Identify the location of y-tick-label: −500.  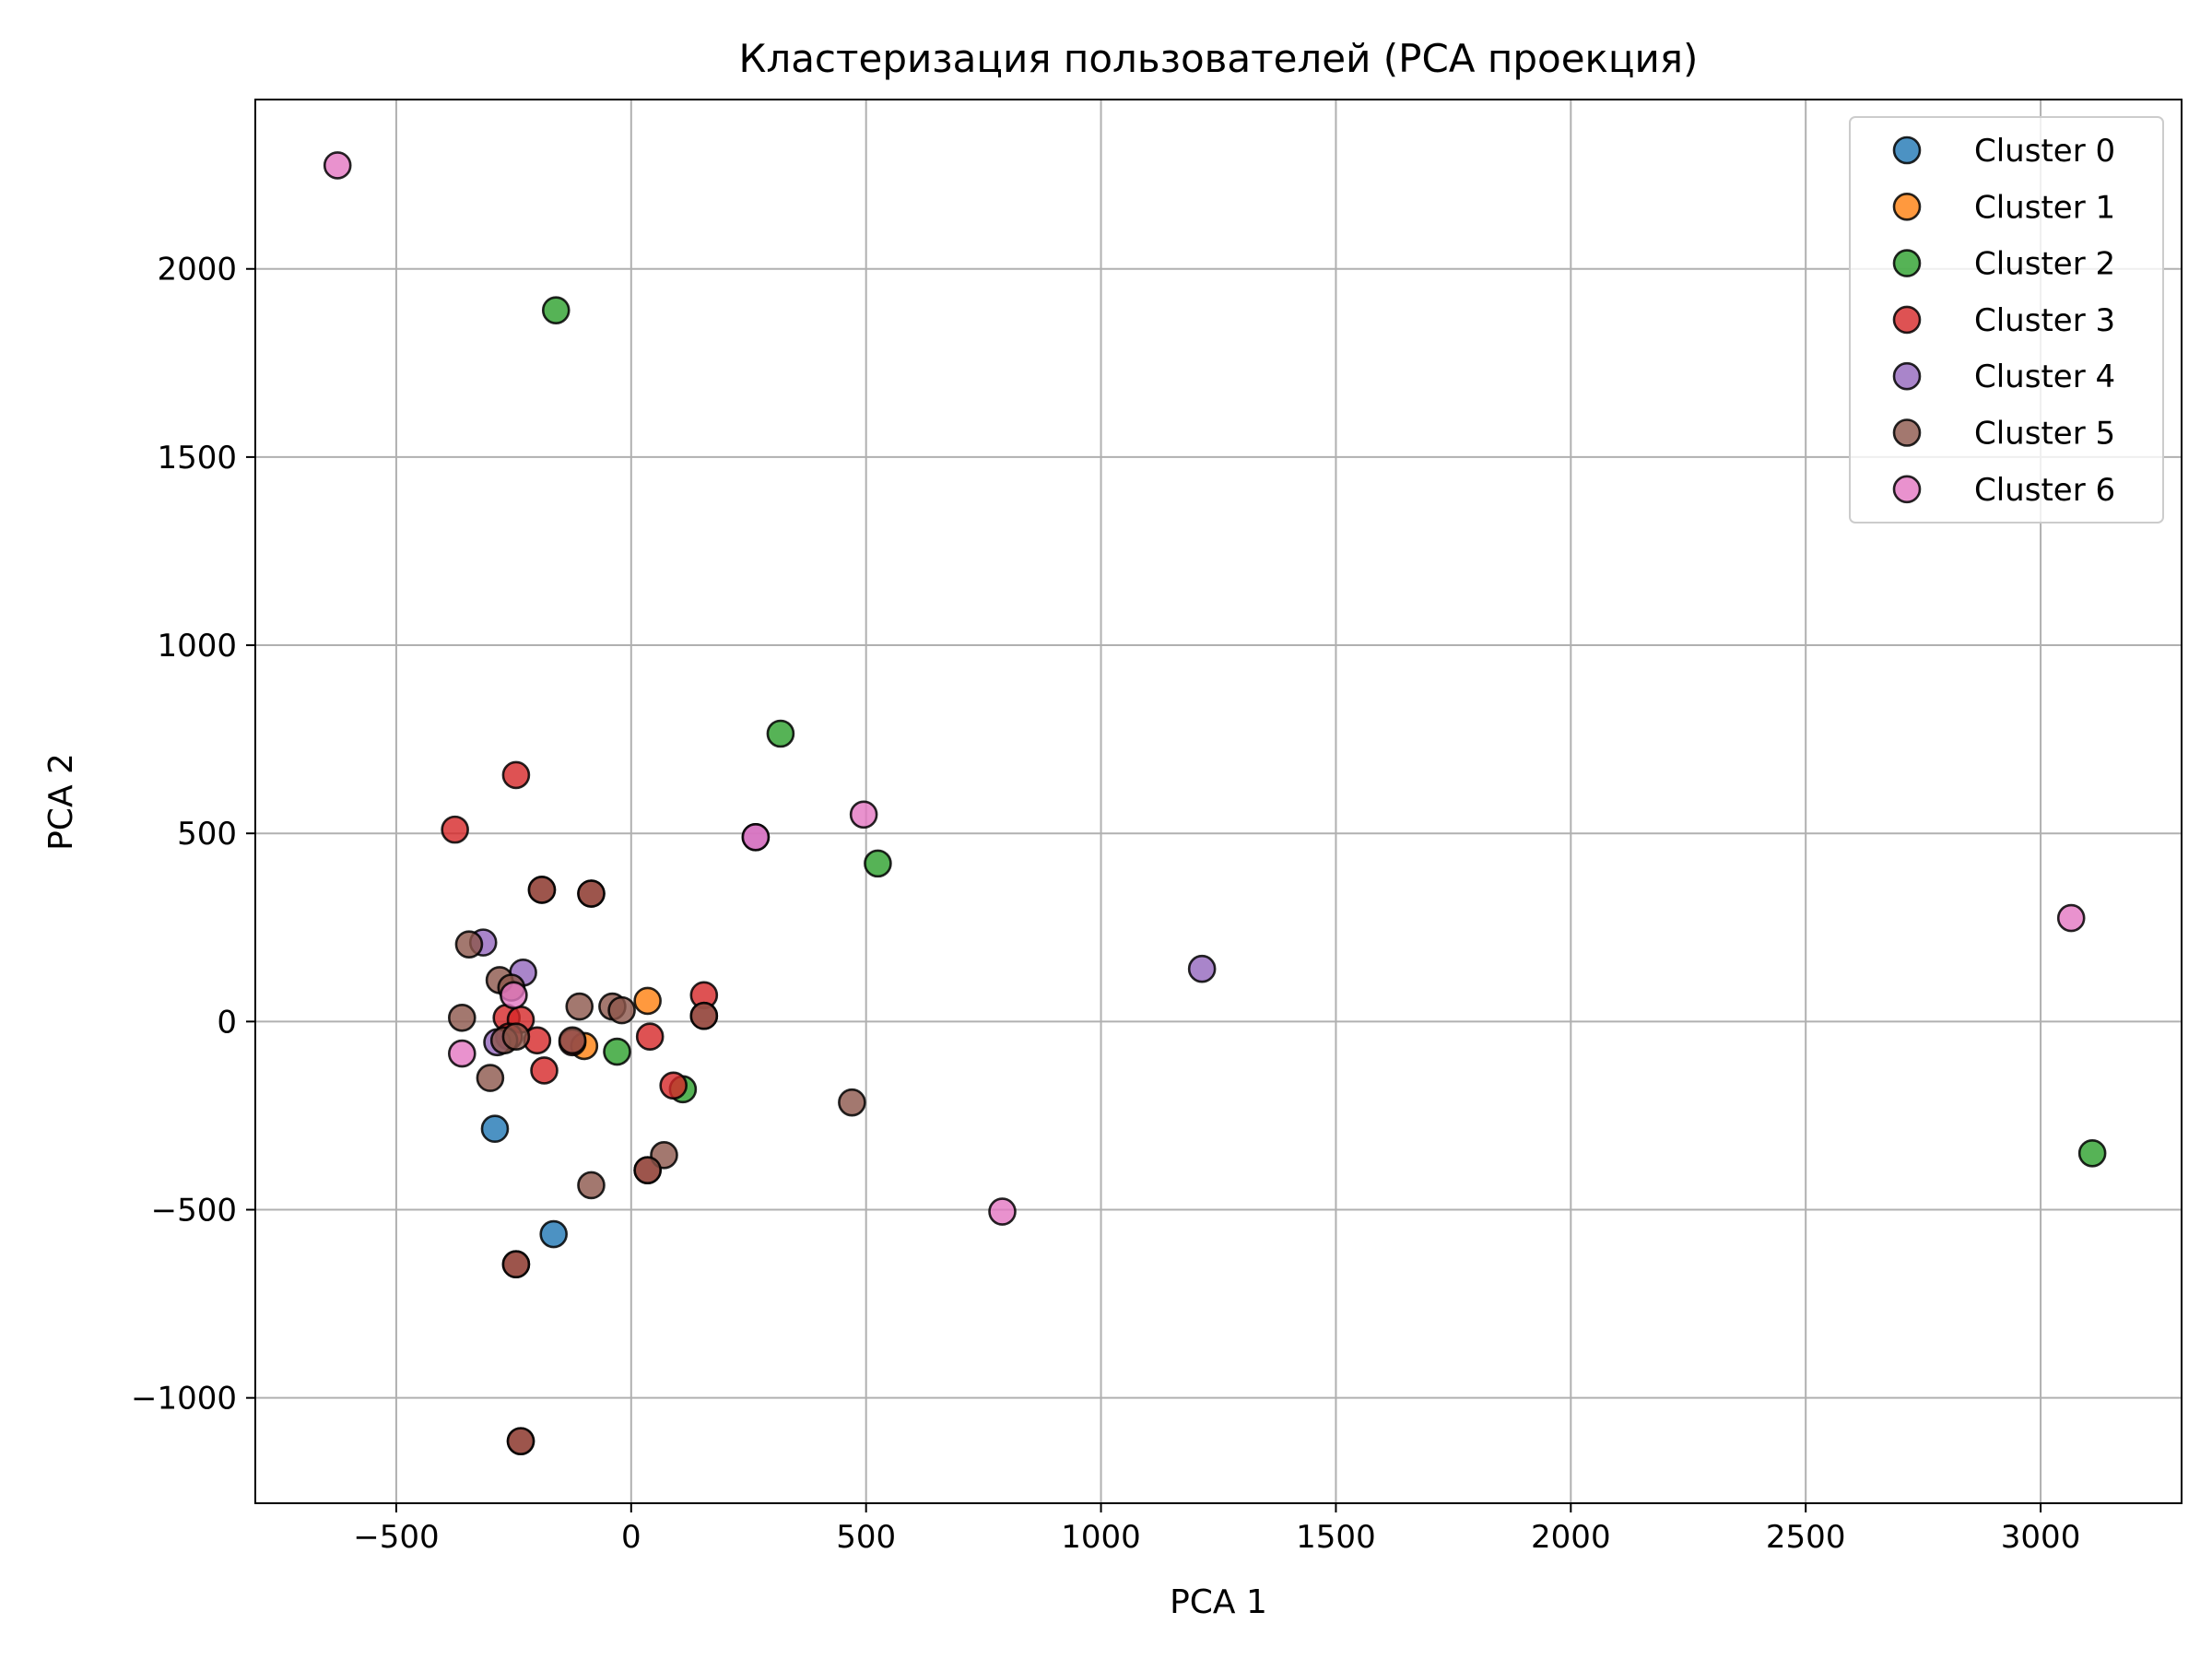
(194, 1211).